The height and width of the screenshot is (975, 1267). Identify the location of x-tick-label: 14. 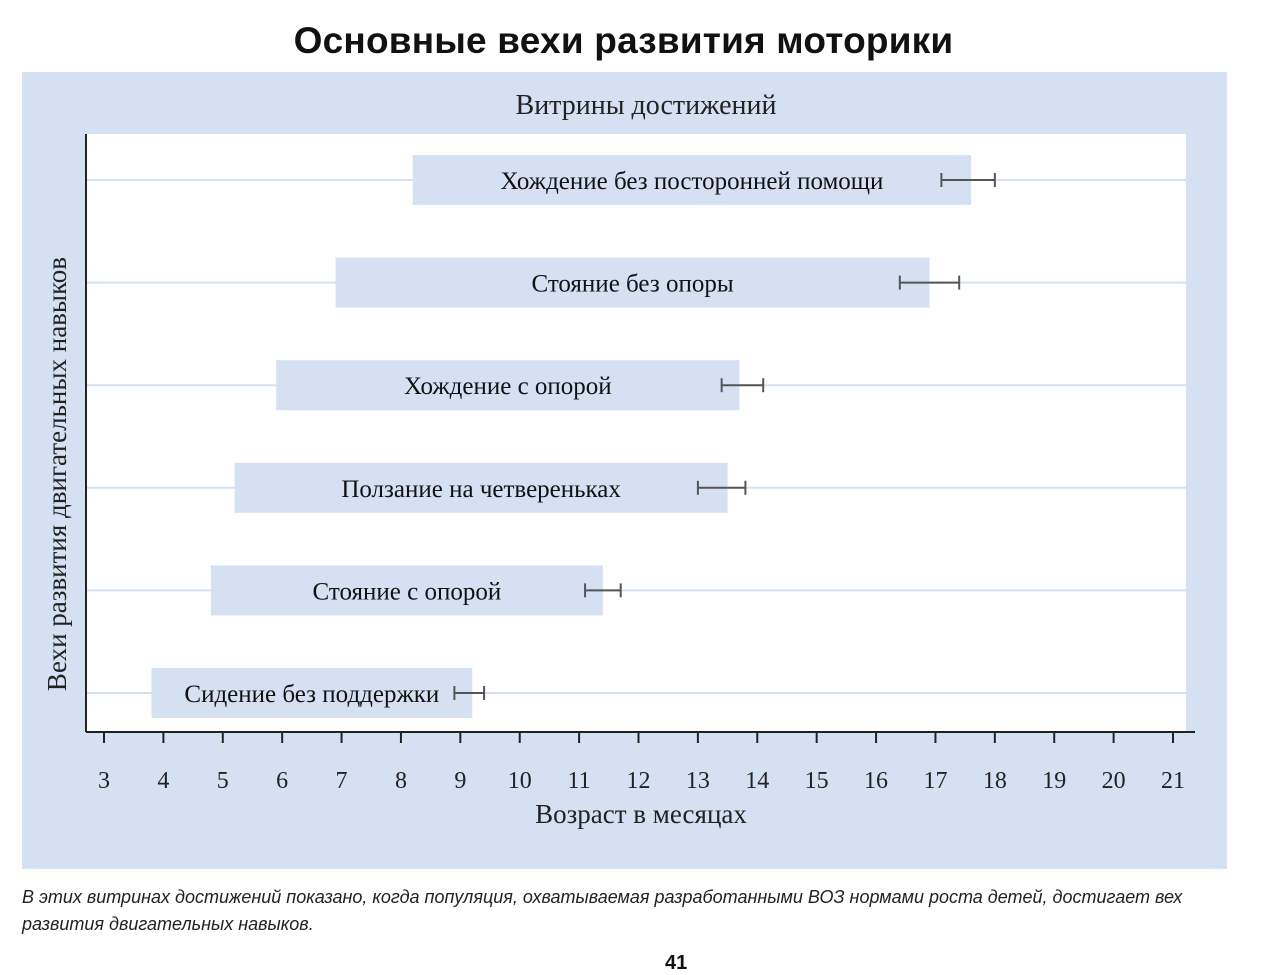
(757, 781).